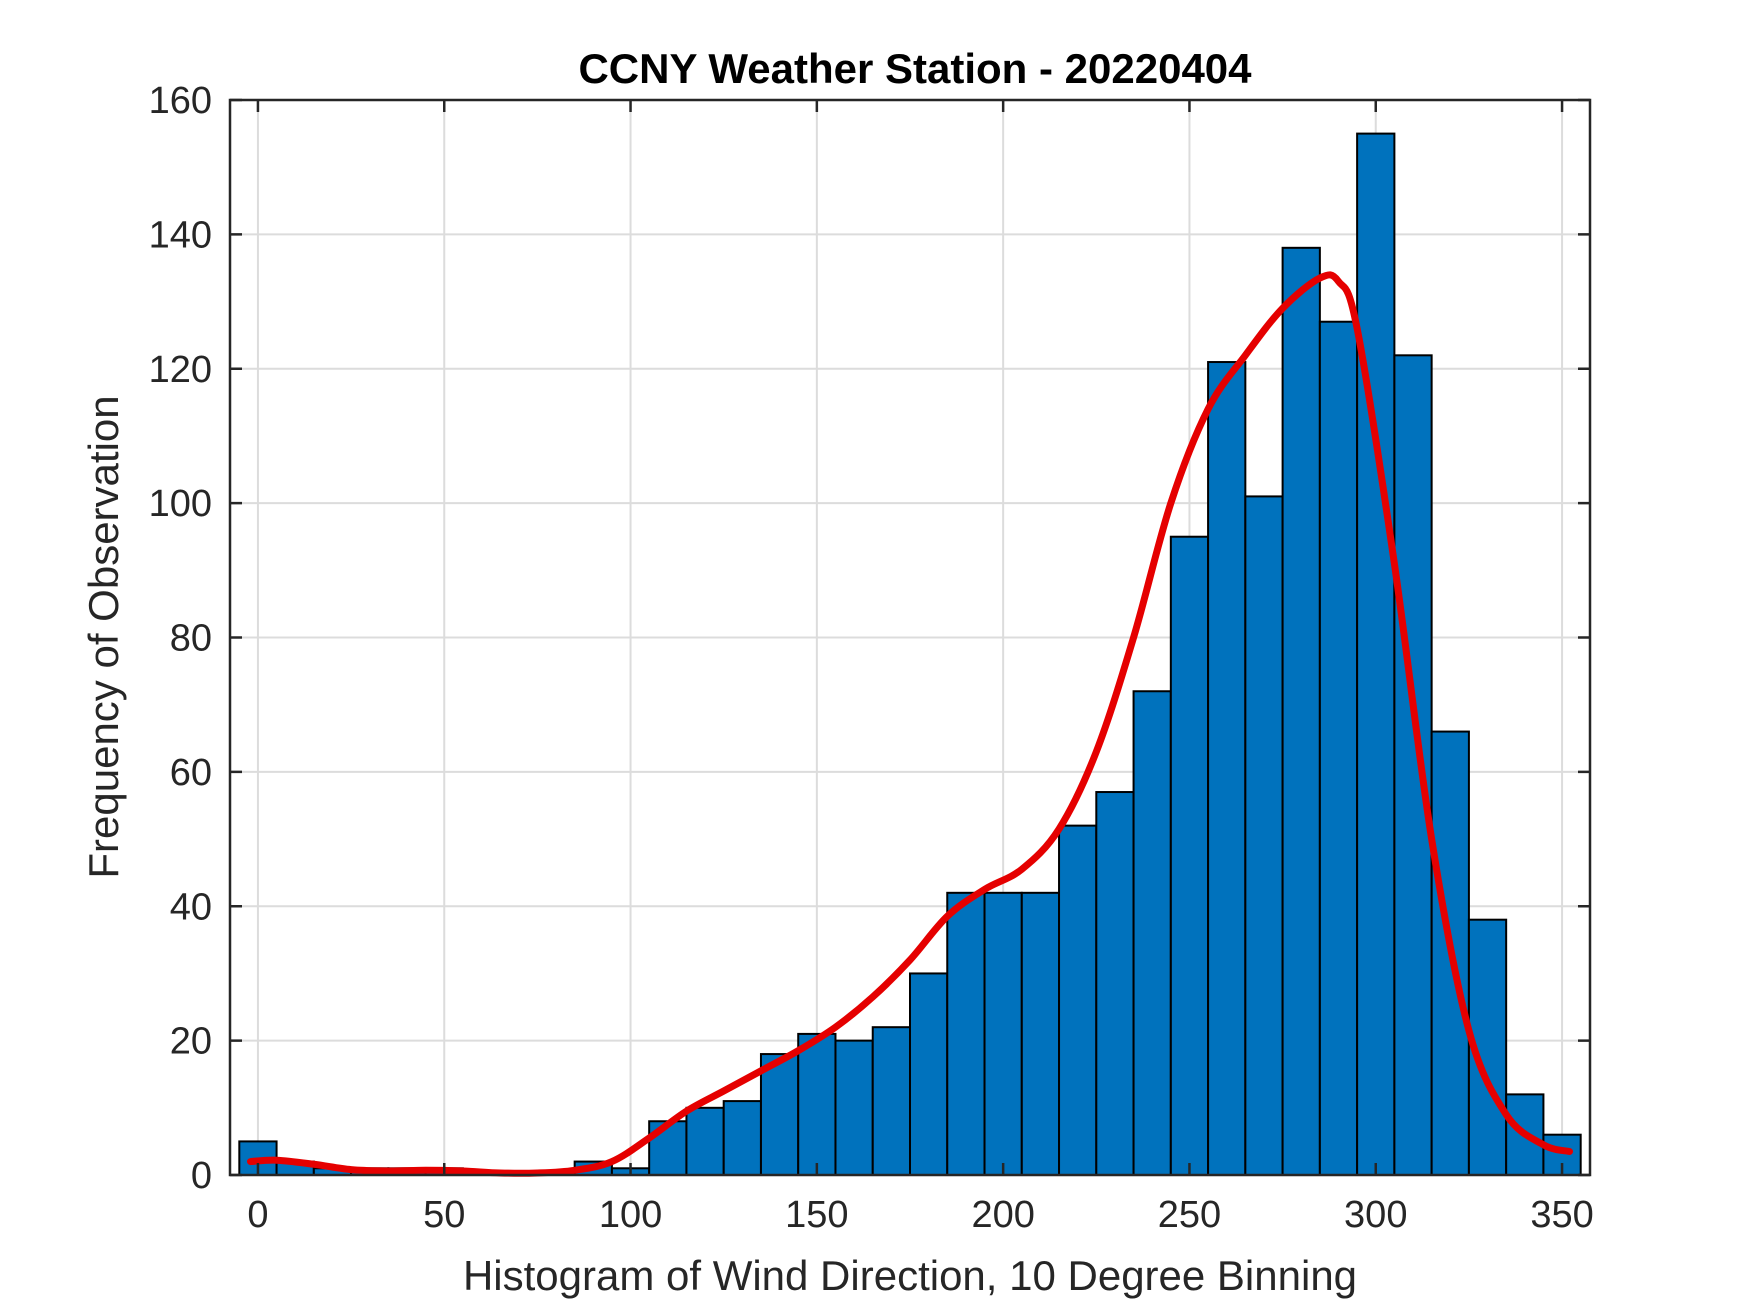 Image resolution: width=1750 pixels, height=1313 pixels. What do you see at coordinates (1189, 1215) in the screenshot?
I see `x-tick-label: 250` at bounding box center [1189, 1215].